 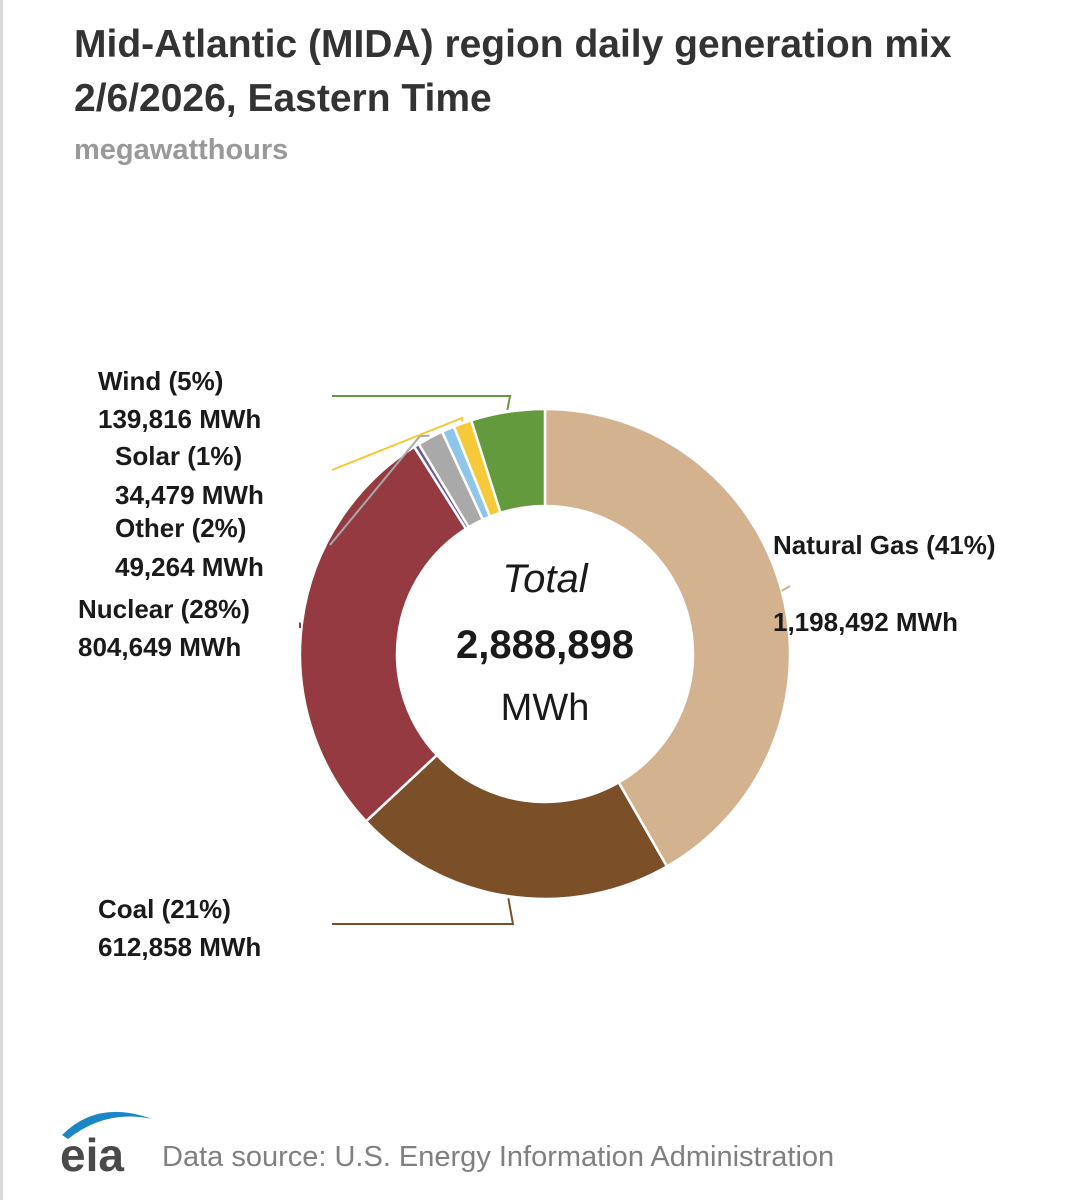 What do you see at coordinates (1, 600) in the screenshot?
I see `left-border` at bounding box center [1, 600].